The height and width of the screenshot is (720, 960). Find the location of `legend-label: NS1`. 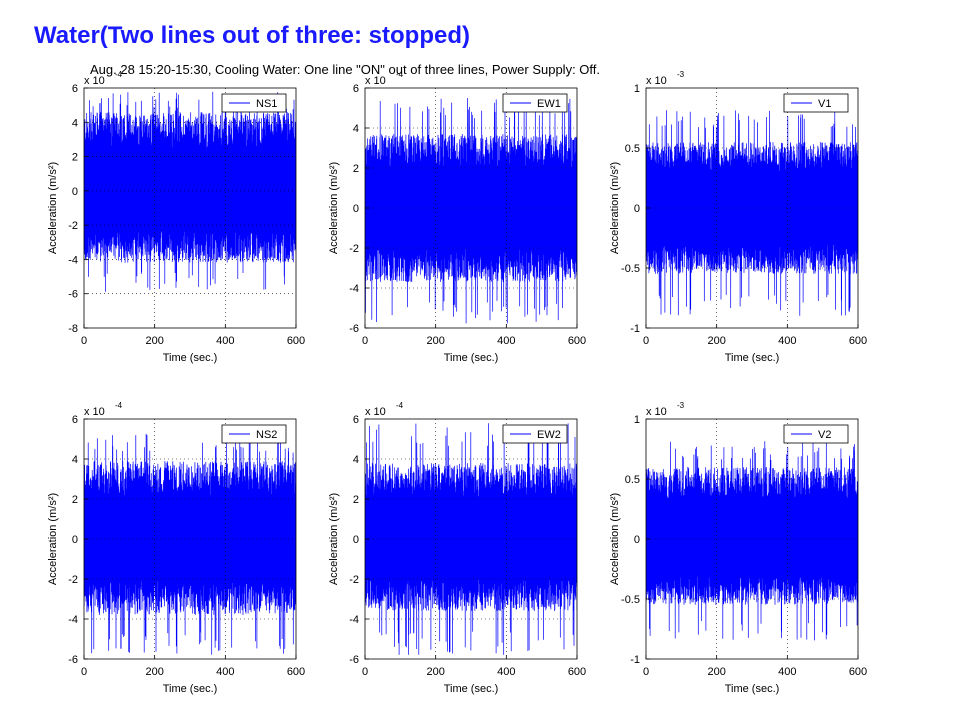

legend-label: NS1 is located at coordinates (266, 104).